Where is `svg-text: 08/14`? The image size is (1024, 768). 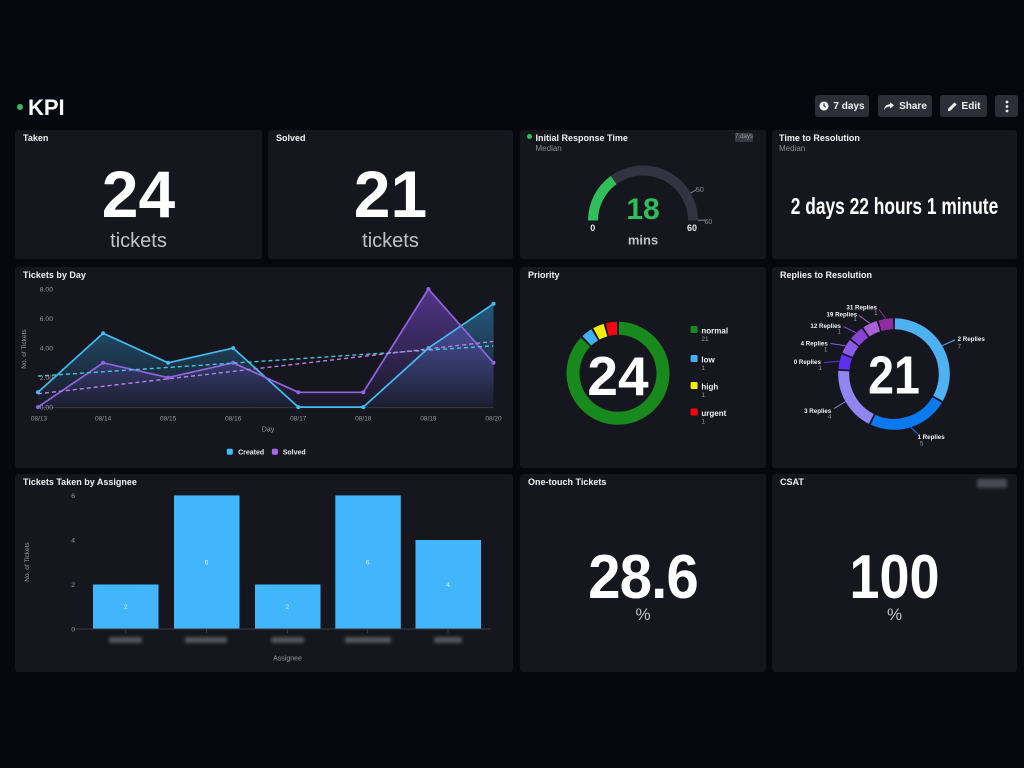
svg-text: 08/14 is located at coordinates (103, 418).